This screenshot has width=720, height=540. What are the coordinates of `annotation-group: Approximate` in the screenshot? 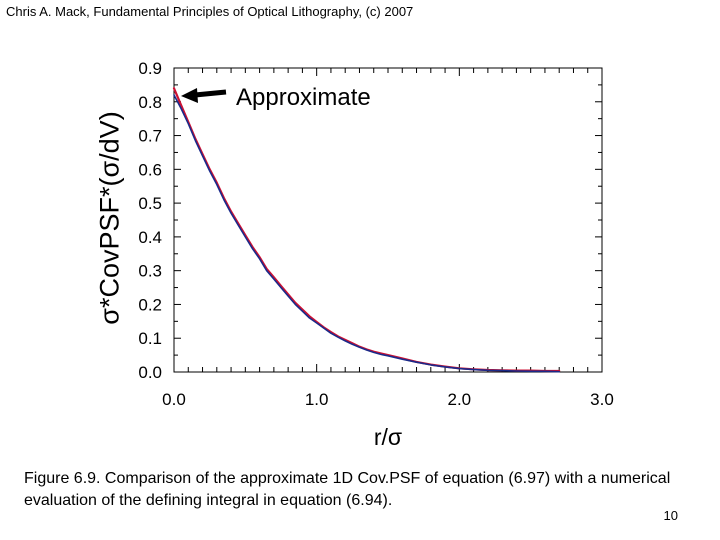 It's located at (276, 97).